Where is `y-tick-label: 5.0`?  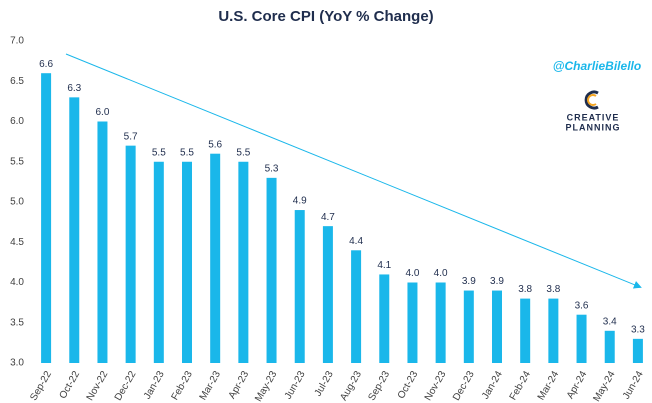 y-tick-label: 5.0 is located at coordinates (17, 202).